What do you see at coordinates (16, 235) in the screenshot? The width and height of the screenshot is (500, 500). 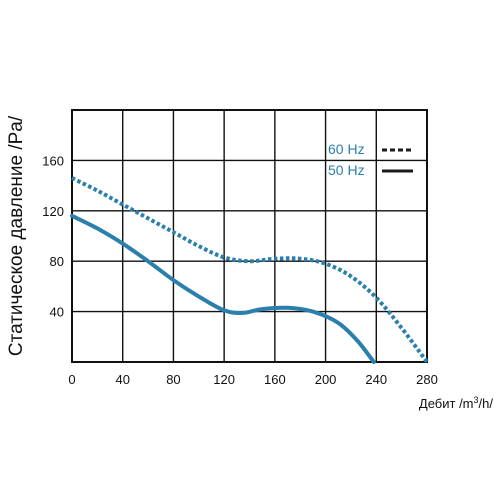 I see `y-axis-title: Статическое давление /Pa/` at bounding box center [16, 235].